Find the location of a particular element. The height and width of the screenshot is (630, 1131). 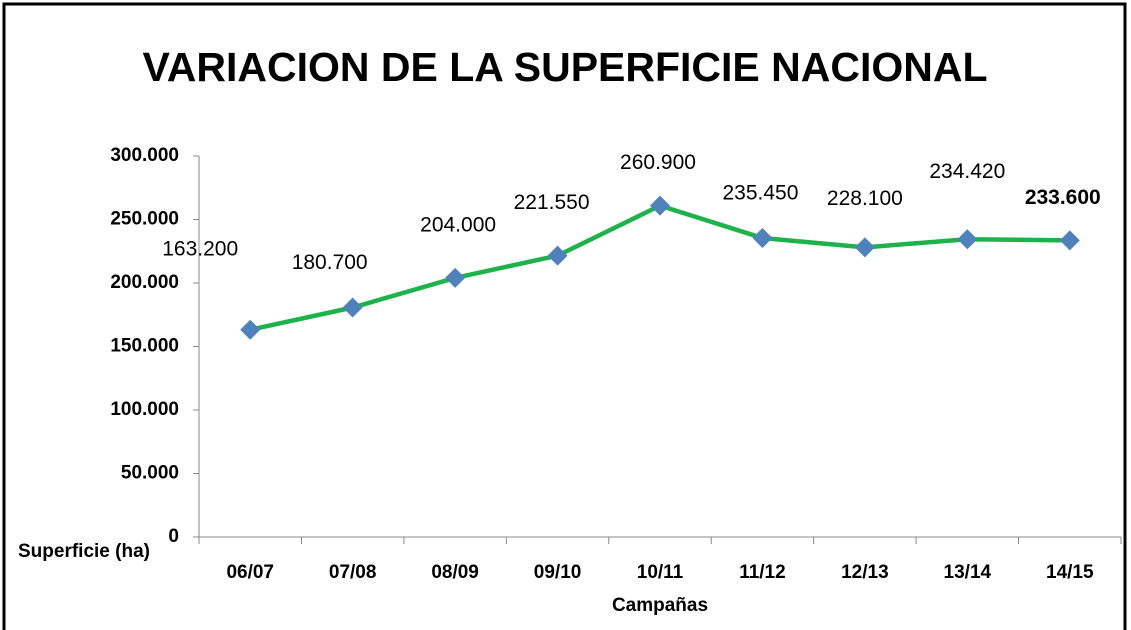

x-tick-label: 14/15 is located at coordinates (1070, 572).